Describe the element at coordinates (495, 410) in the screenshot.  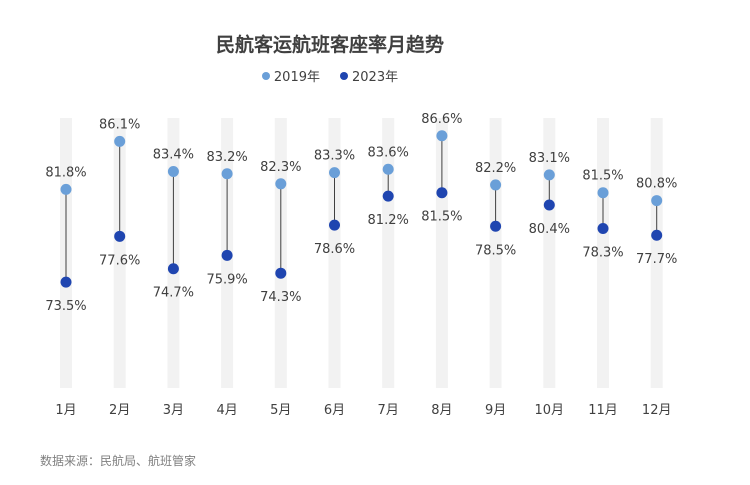
I see `x-tick-label: 9月` at that location.